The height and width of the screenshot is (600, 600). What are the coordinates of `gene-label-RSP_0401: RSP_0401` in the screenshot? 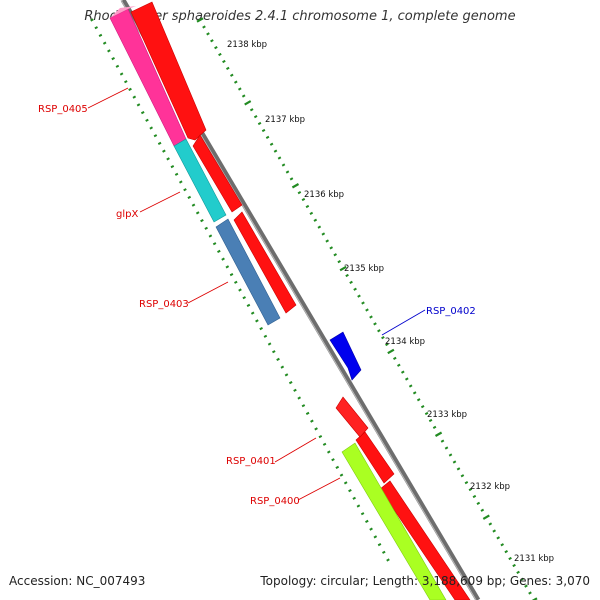 It's located at (251, 461).